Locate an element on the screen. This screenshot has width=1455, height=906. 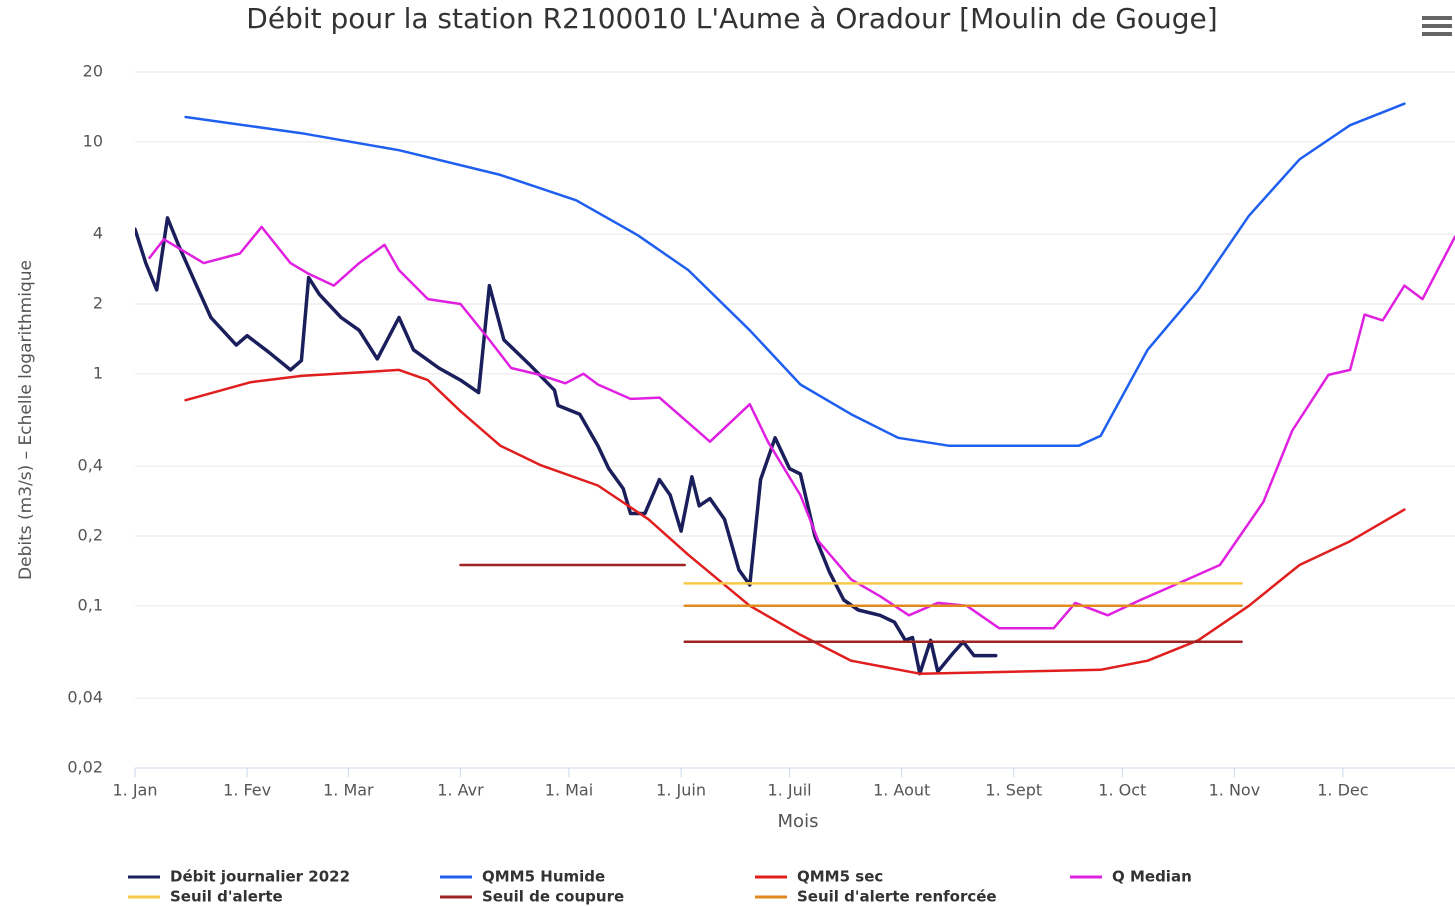
legend-label: Seuil de coupure is located at coordinates (553, 897).